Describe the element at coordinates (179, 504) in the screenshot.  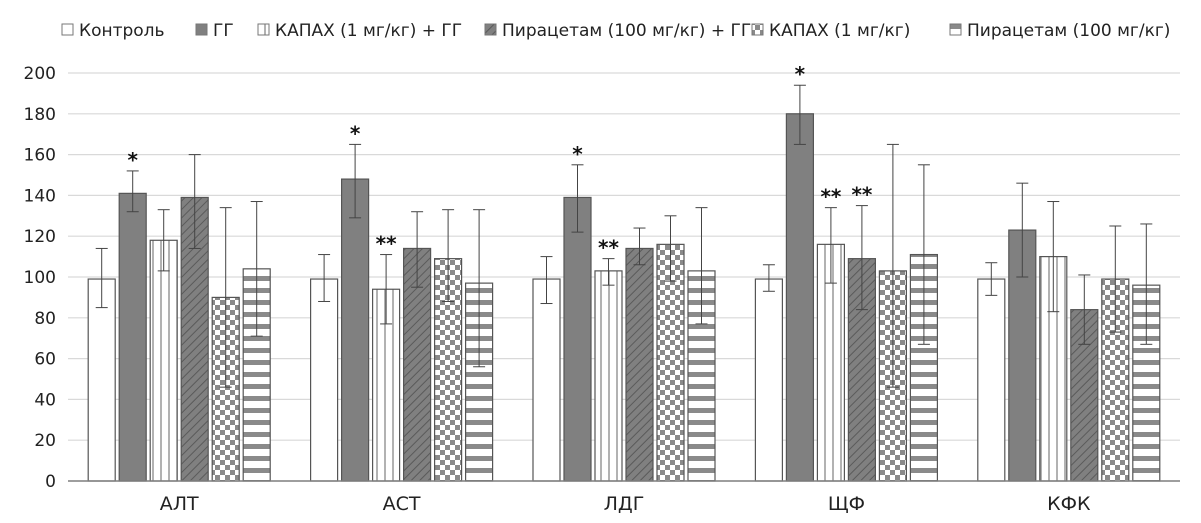
I see `x-category-label: АЛТ` at that location.